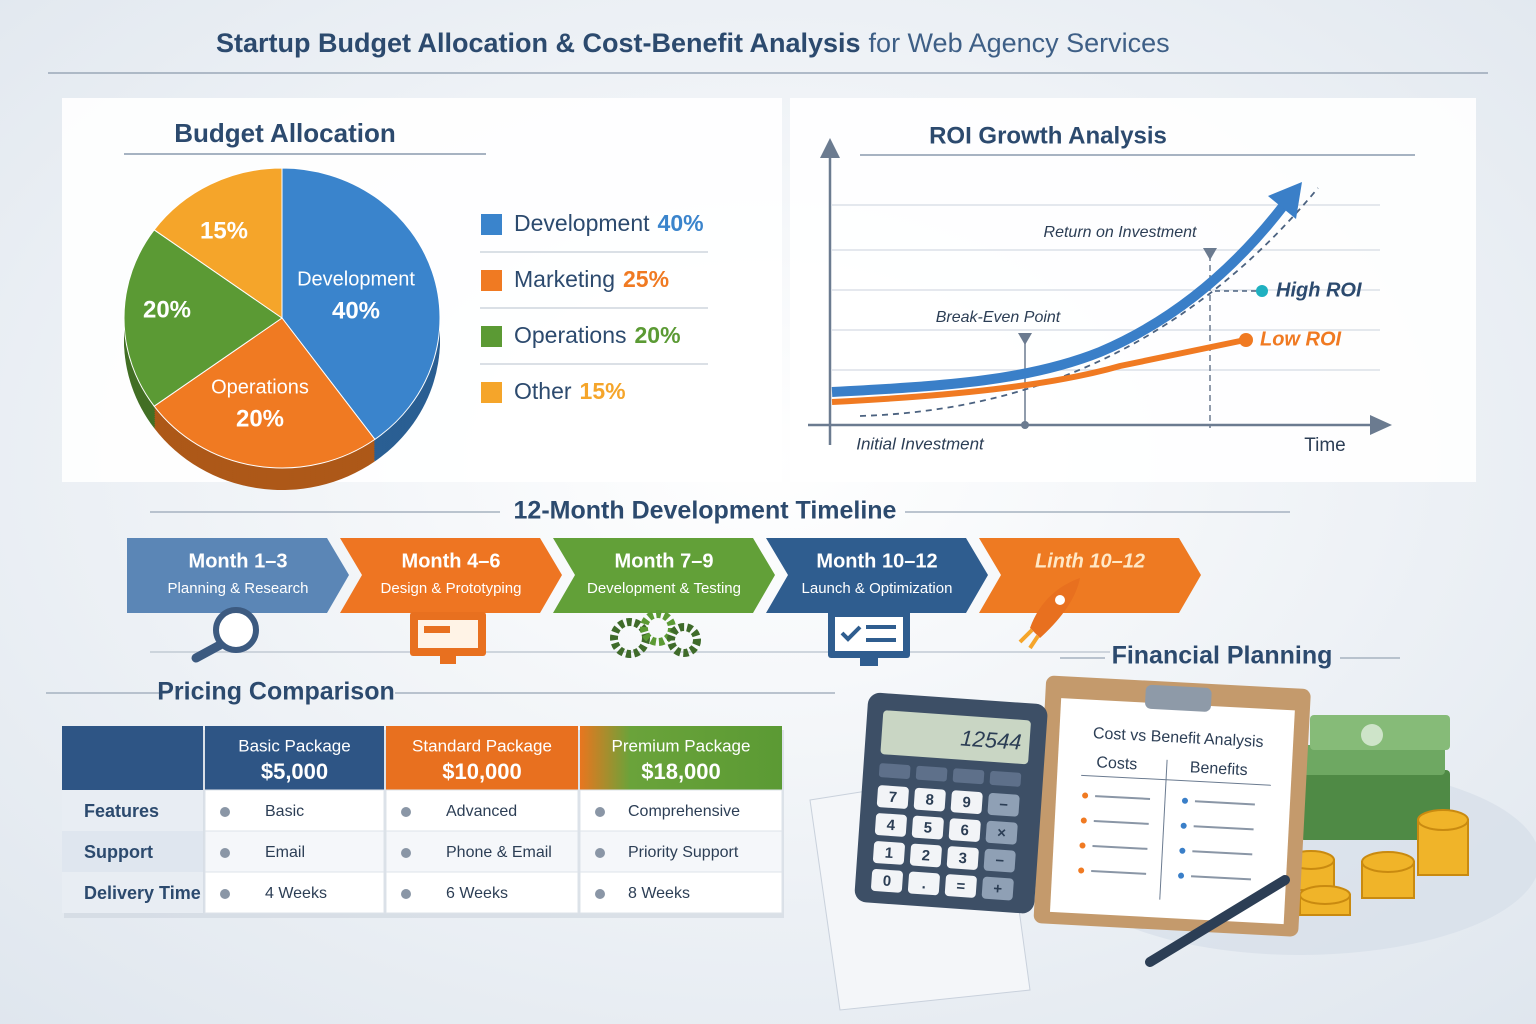  What do you see at coordinates (236, 630) in the screenshot?
I see `search-lens` at bounding box center [236, 630].